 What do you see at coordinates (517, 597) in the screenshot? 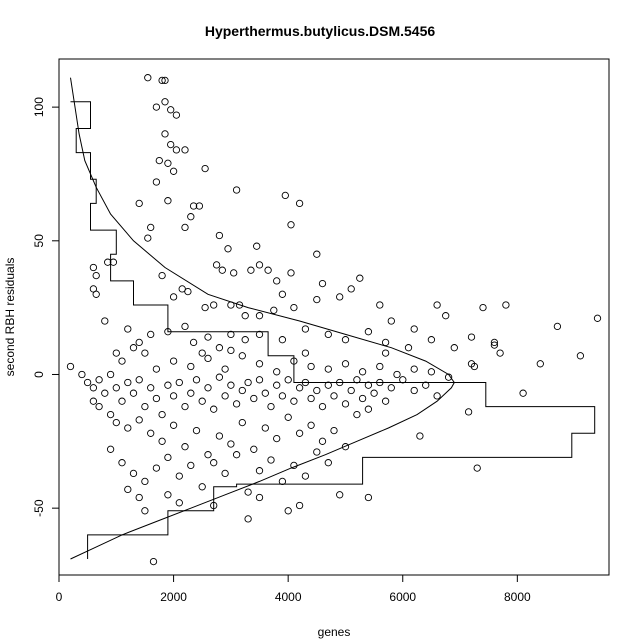
I see `x-tick-label: 8000` at bounding box center [517, 597].